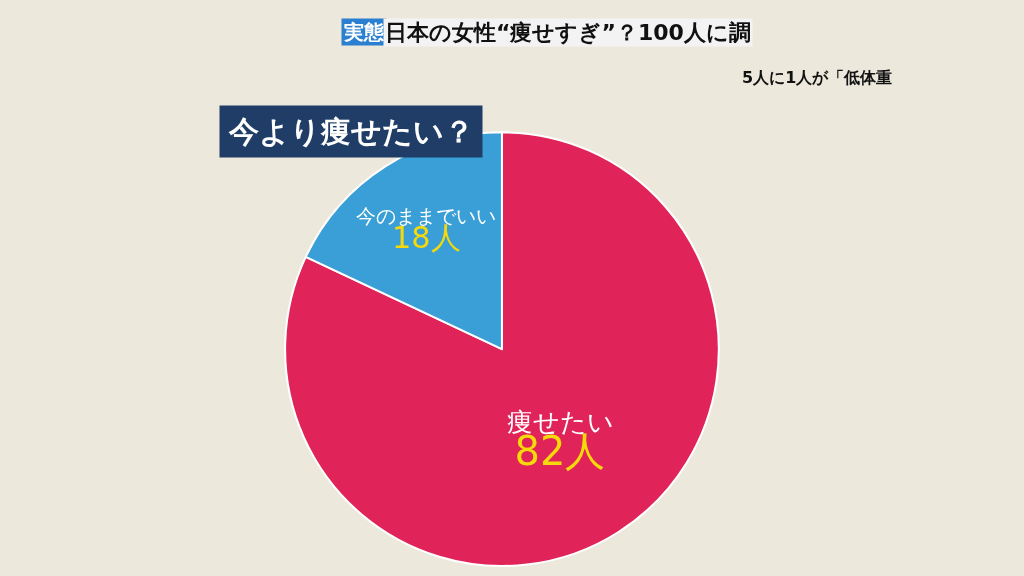 The height and width of the screenshot is (576, 1024). I want to click on text: 日本の女性“痩せすぎ”？100人に調, so click(568, 32).